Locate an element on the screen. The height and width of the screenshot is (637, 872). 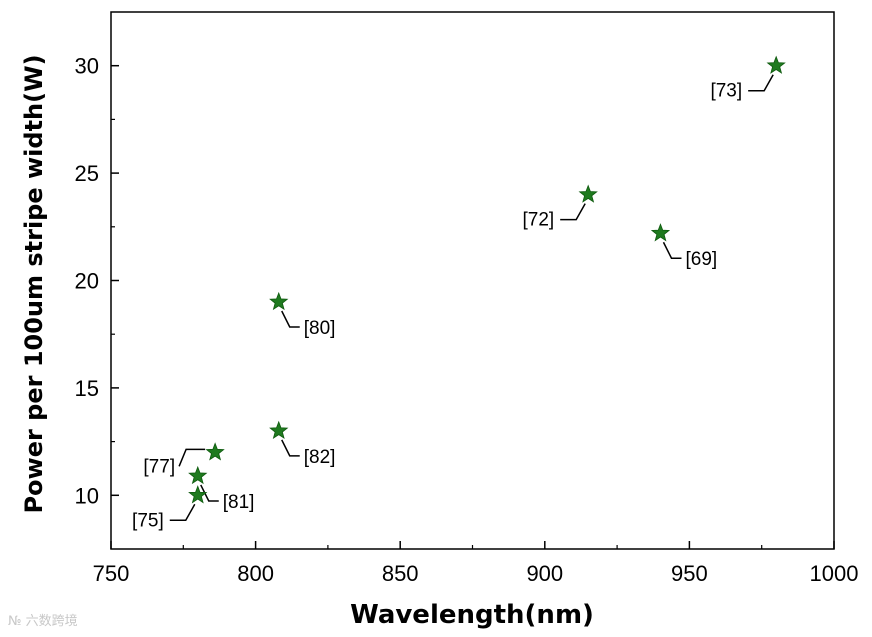
x-tick-label: 950 is located at coordinates (689, 573).